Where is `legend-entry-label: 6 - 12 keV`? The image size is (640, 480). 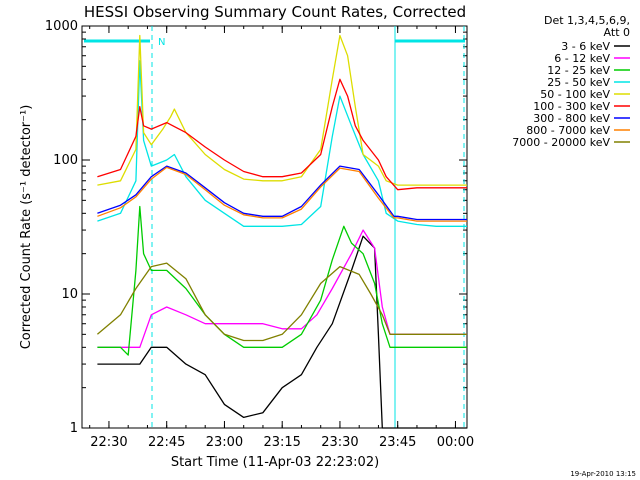 legend-entry-label: 6 - 12 keV is located at coordinates (582, 58).